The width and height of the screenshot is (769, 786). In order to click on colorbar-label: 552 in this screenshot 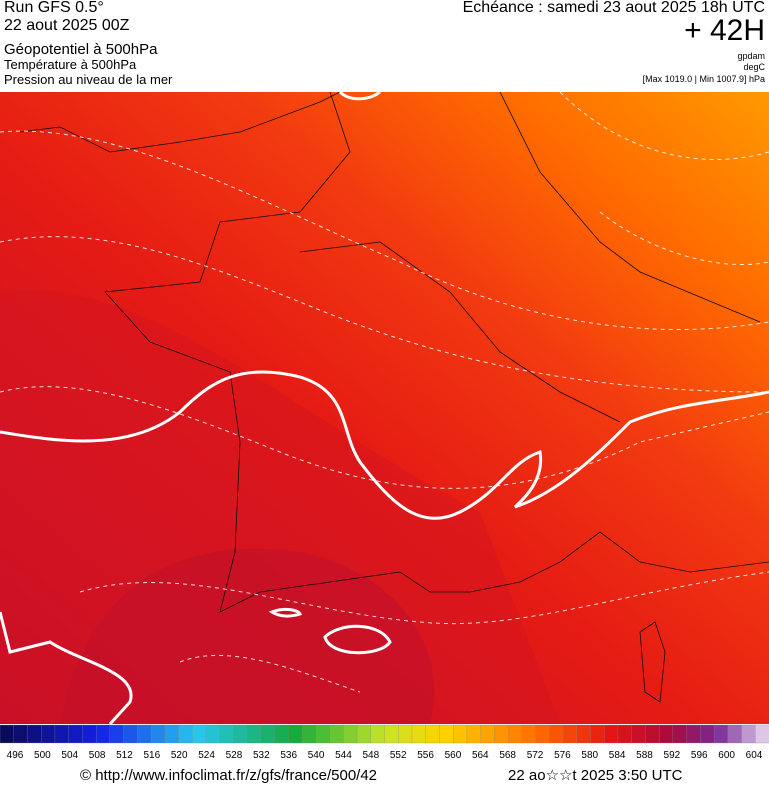, I will do `click(398, 755)`.